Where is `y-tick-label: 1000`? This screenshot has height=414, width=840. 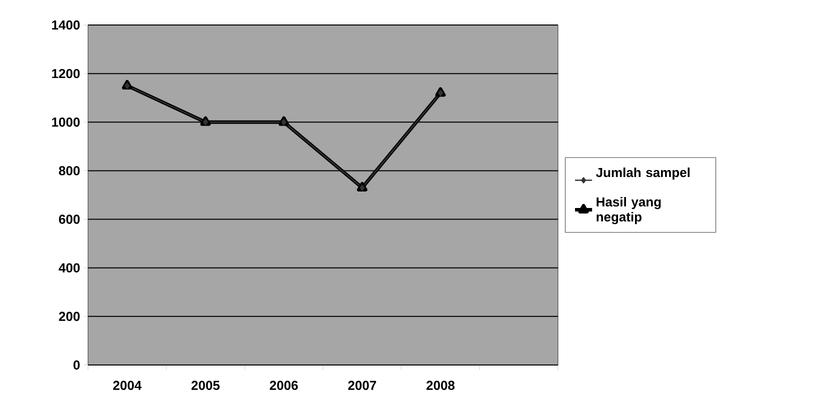
y-tick-label: 1000 is located at coordinates (66, 122).